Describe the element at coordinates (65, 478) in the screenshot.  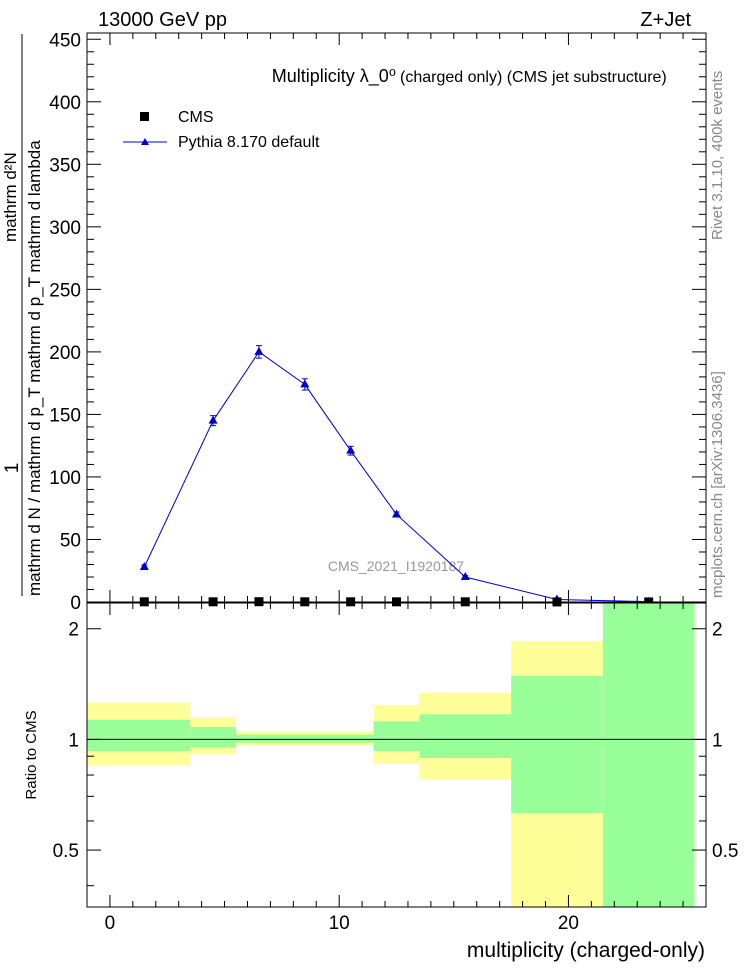
I see `y-tick-label: 100` at that location.